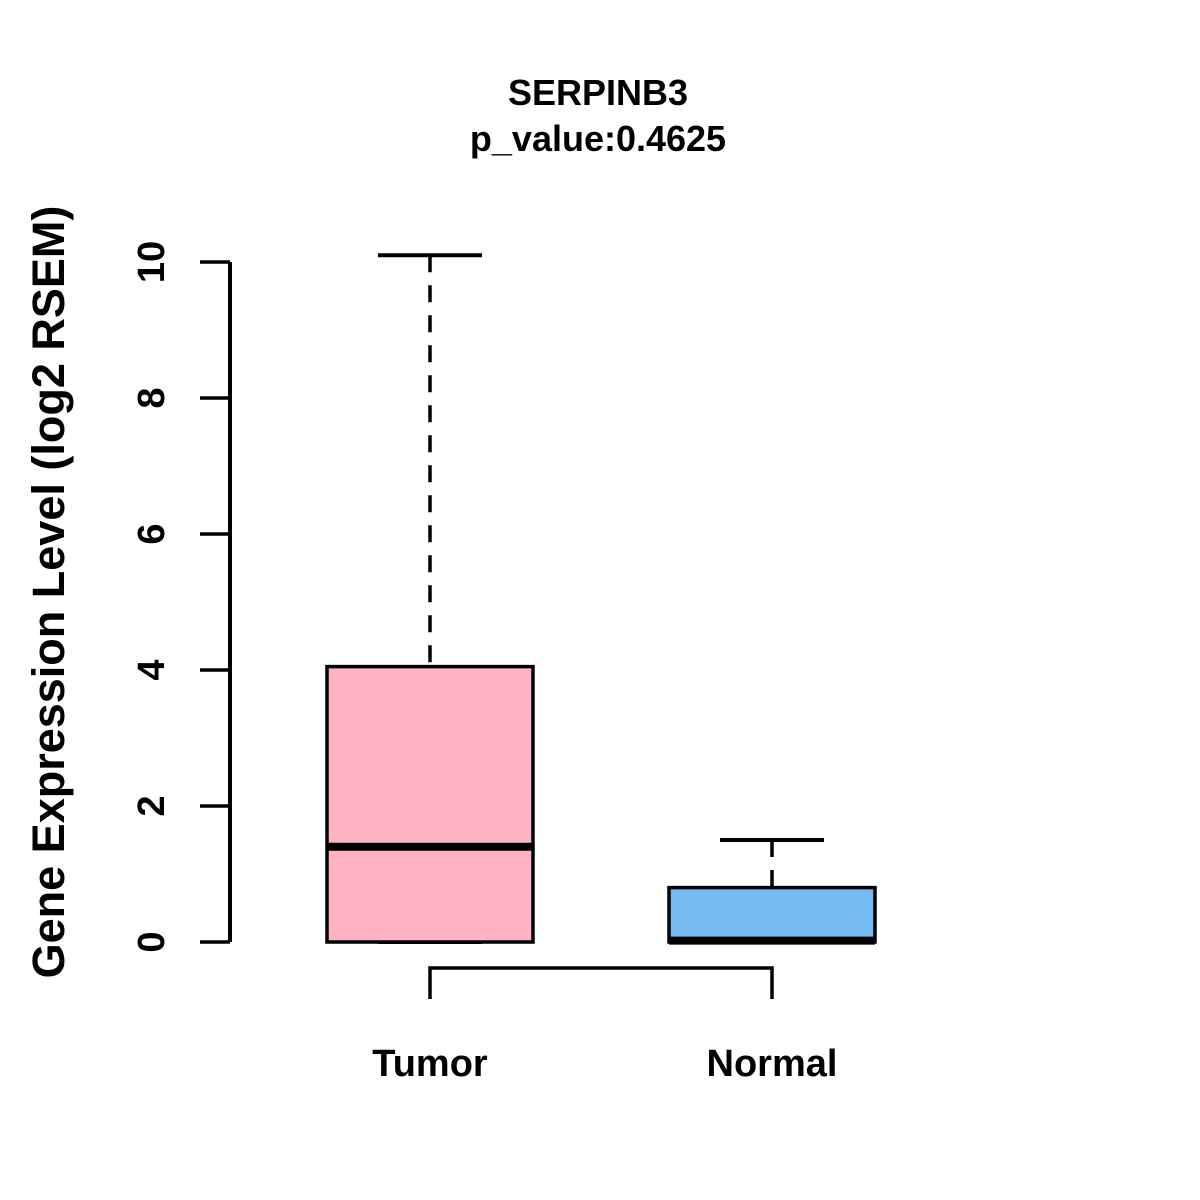 Image resolution: width=1200 pixels, height=1200 pixels. I want to click on box-normal, so click(772, 914).